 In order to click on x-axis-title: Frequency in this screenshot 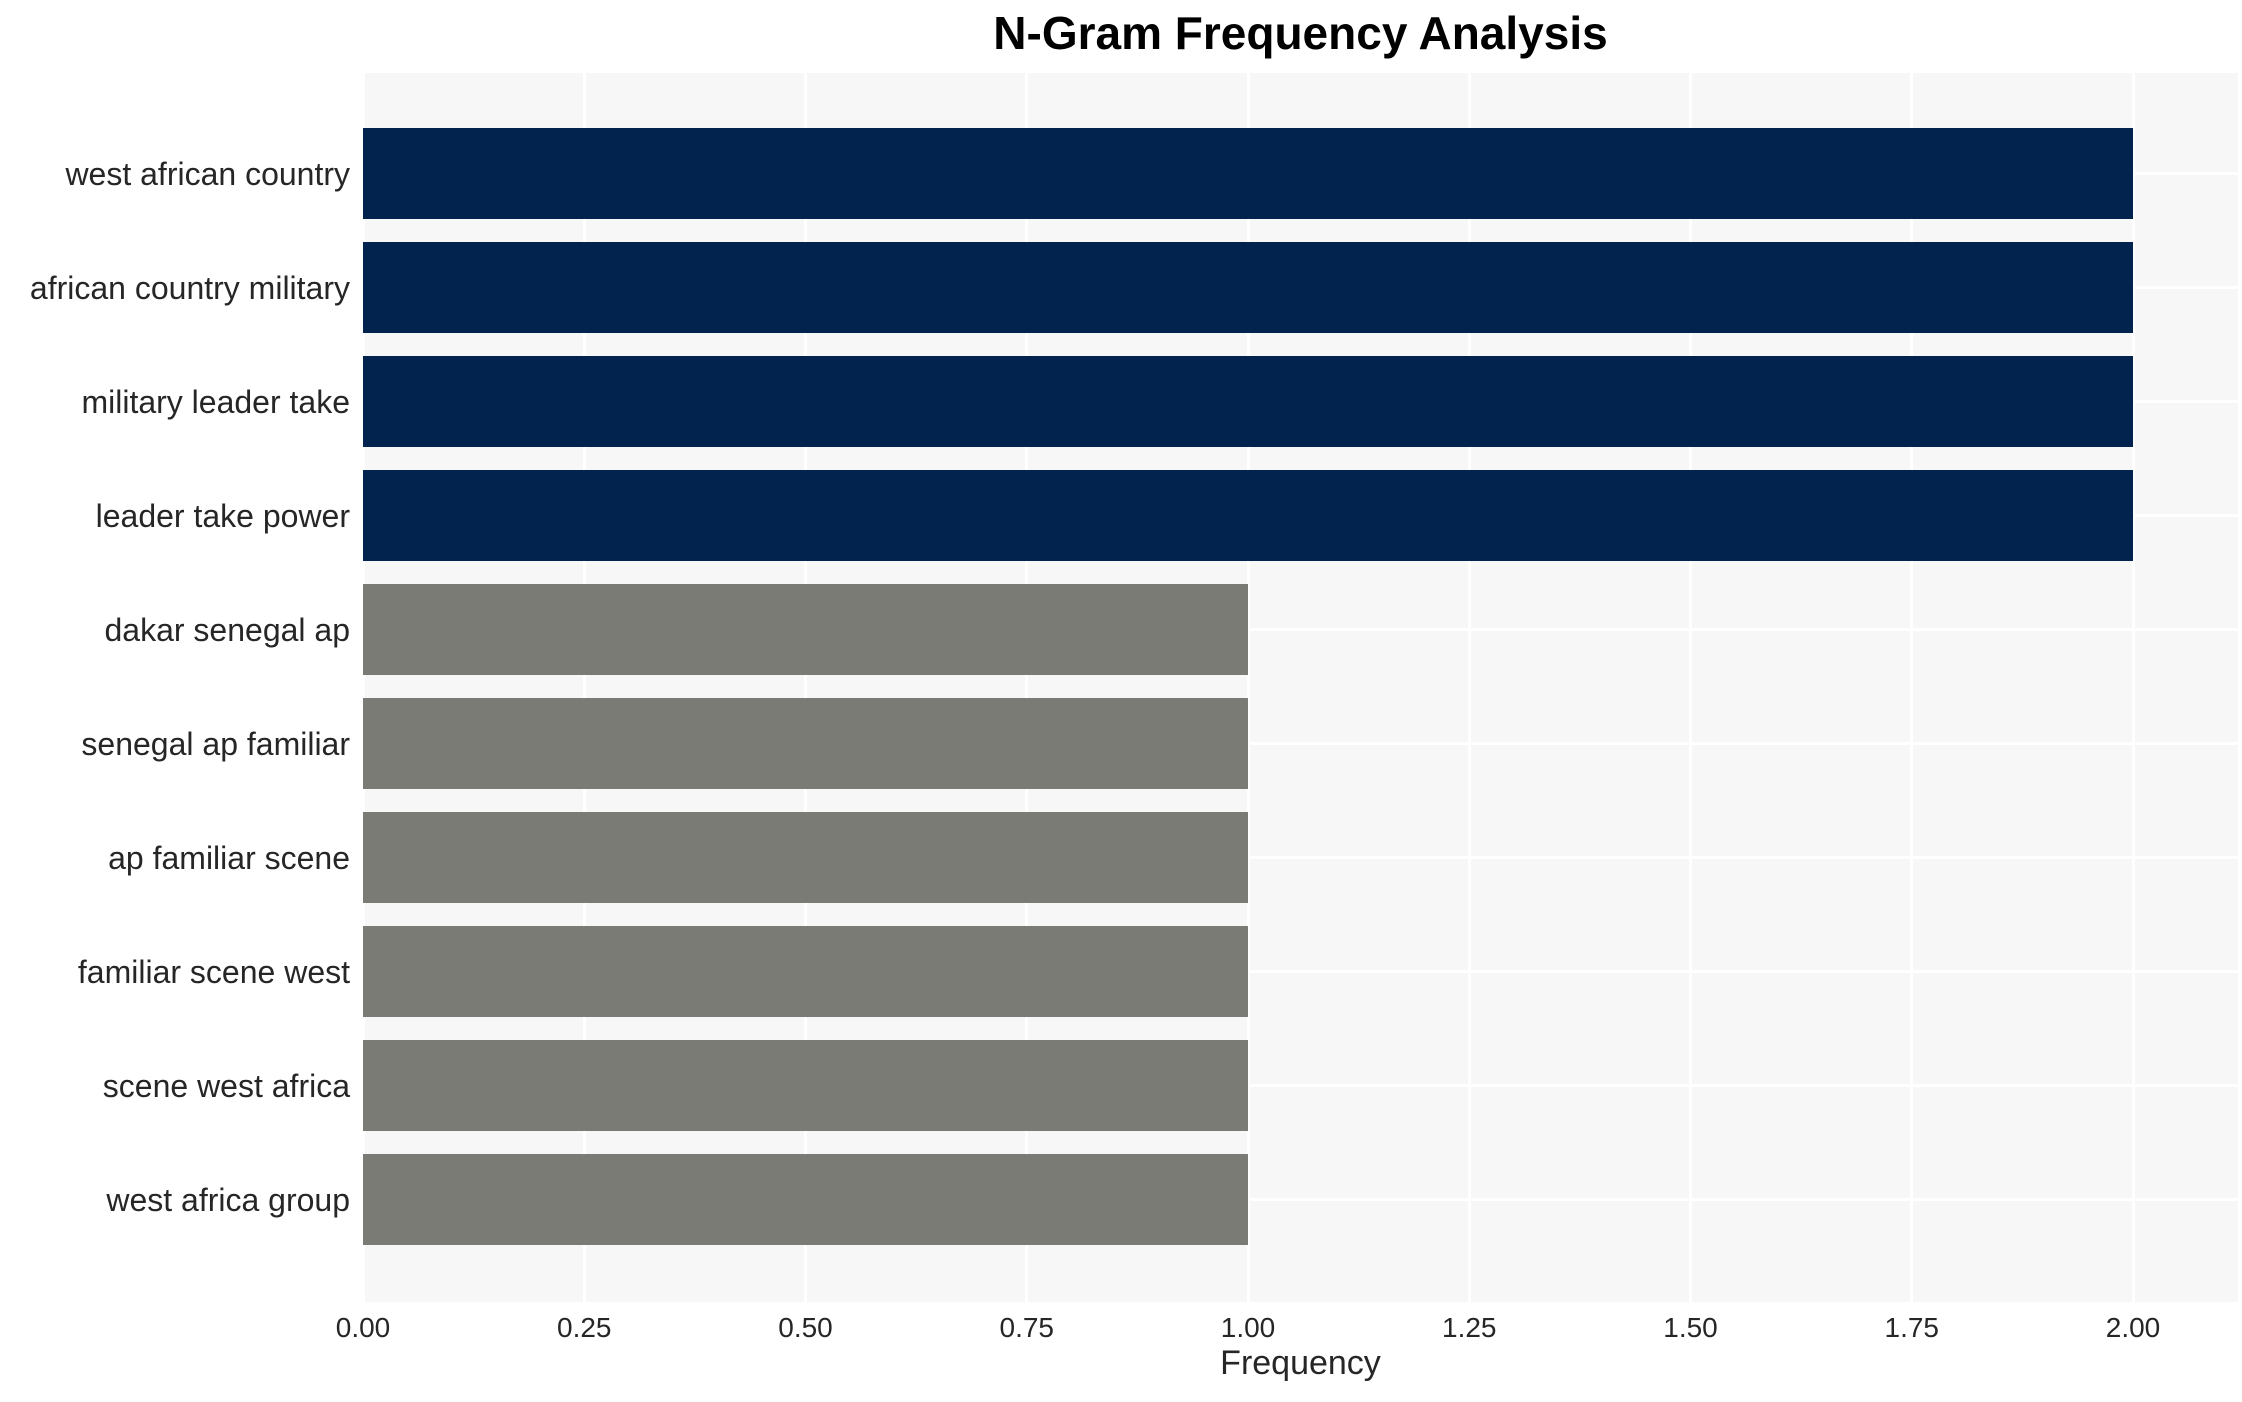, I will do `click(1300, 1363)`.